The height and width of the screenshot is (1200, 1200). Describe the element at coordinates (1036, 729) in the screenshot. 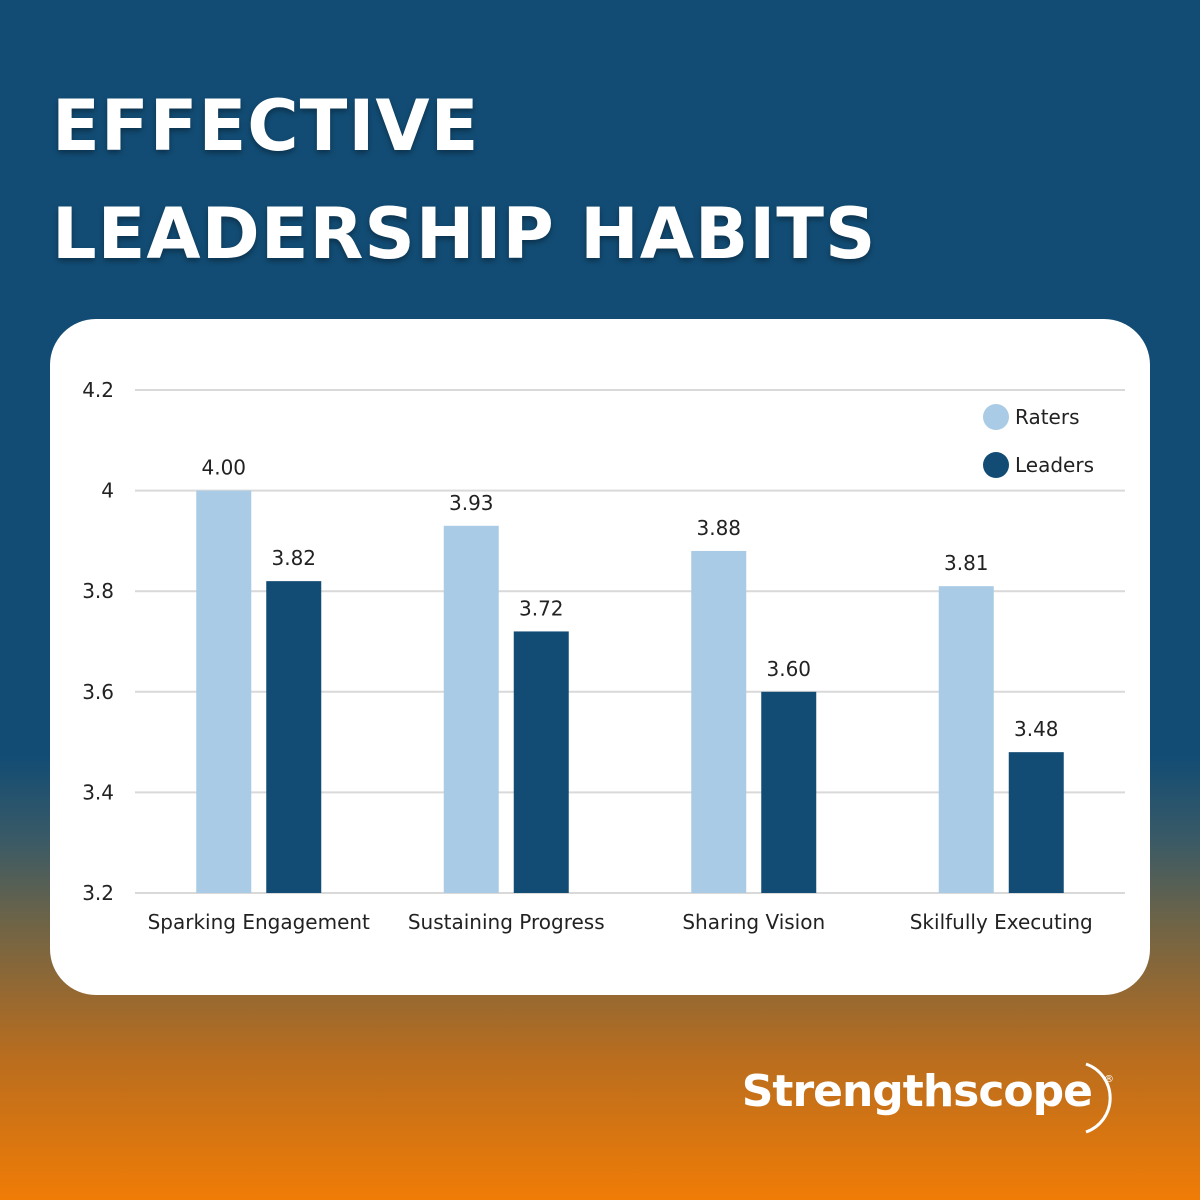

I see `data-label: 3.48` at that location.